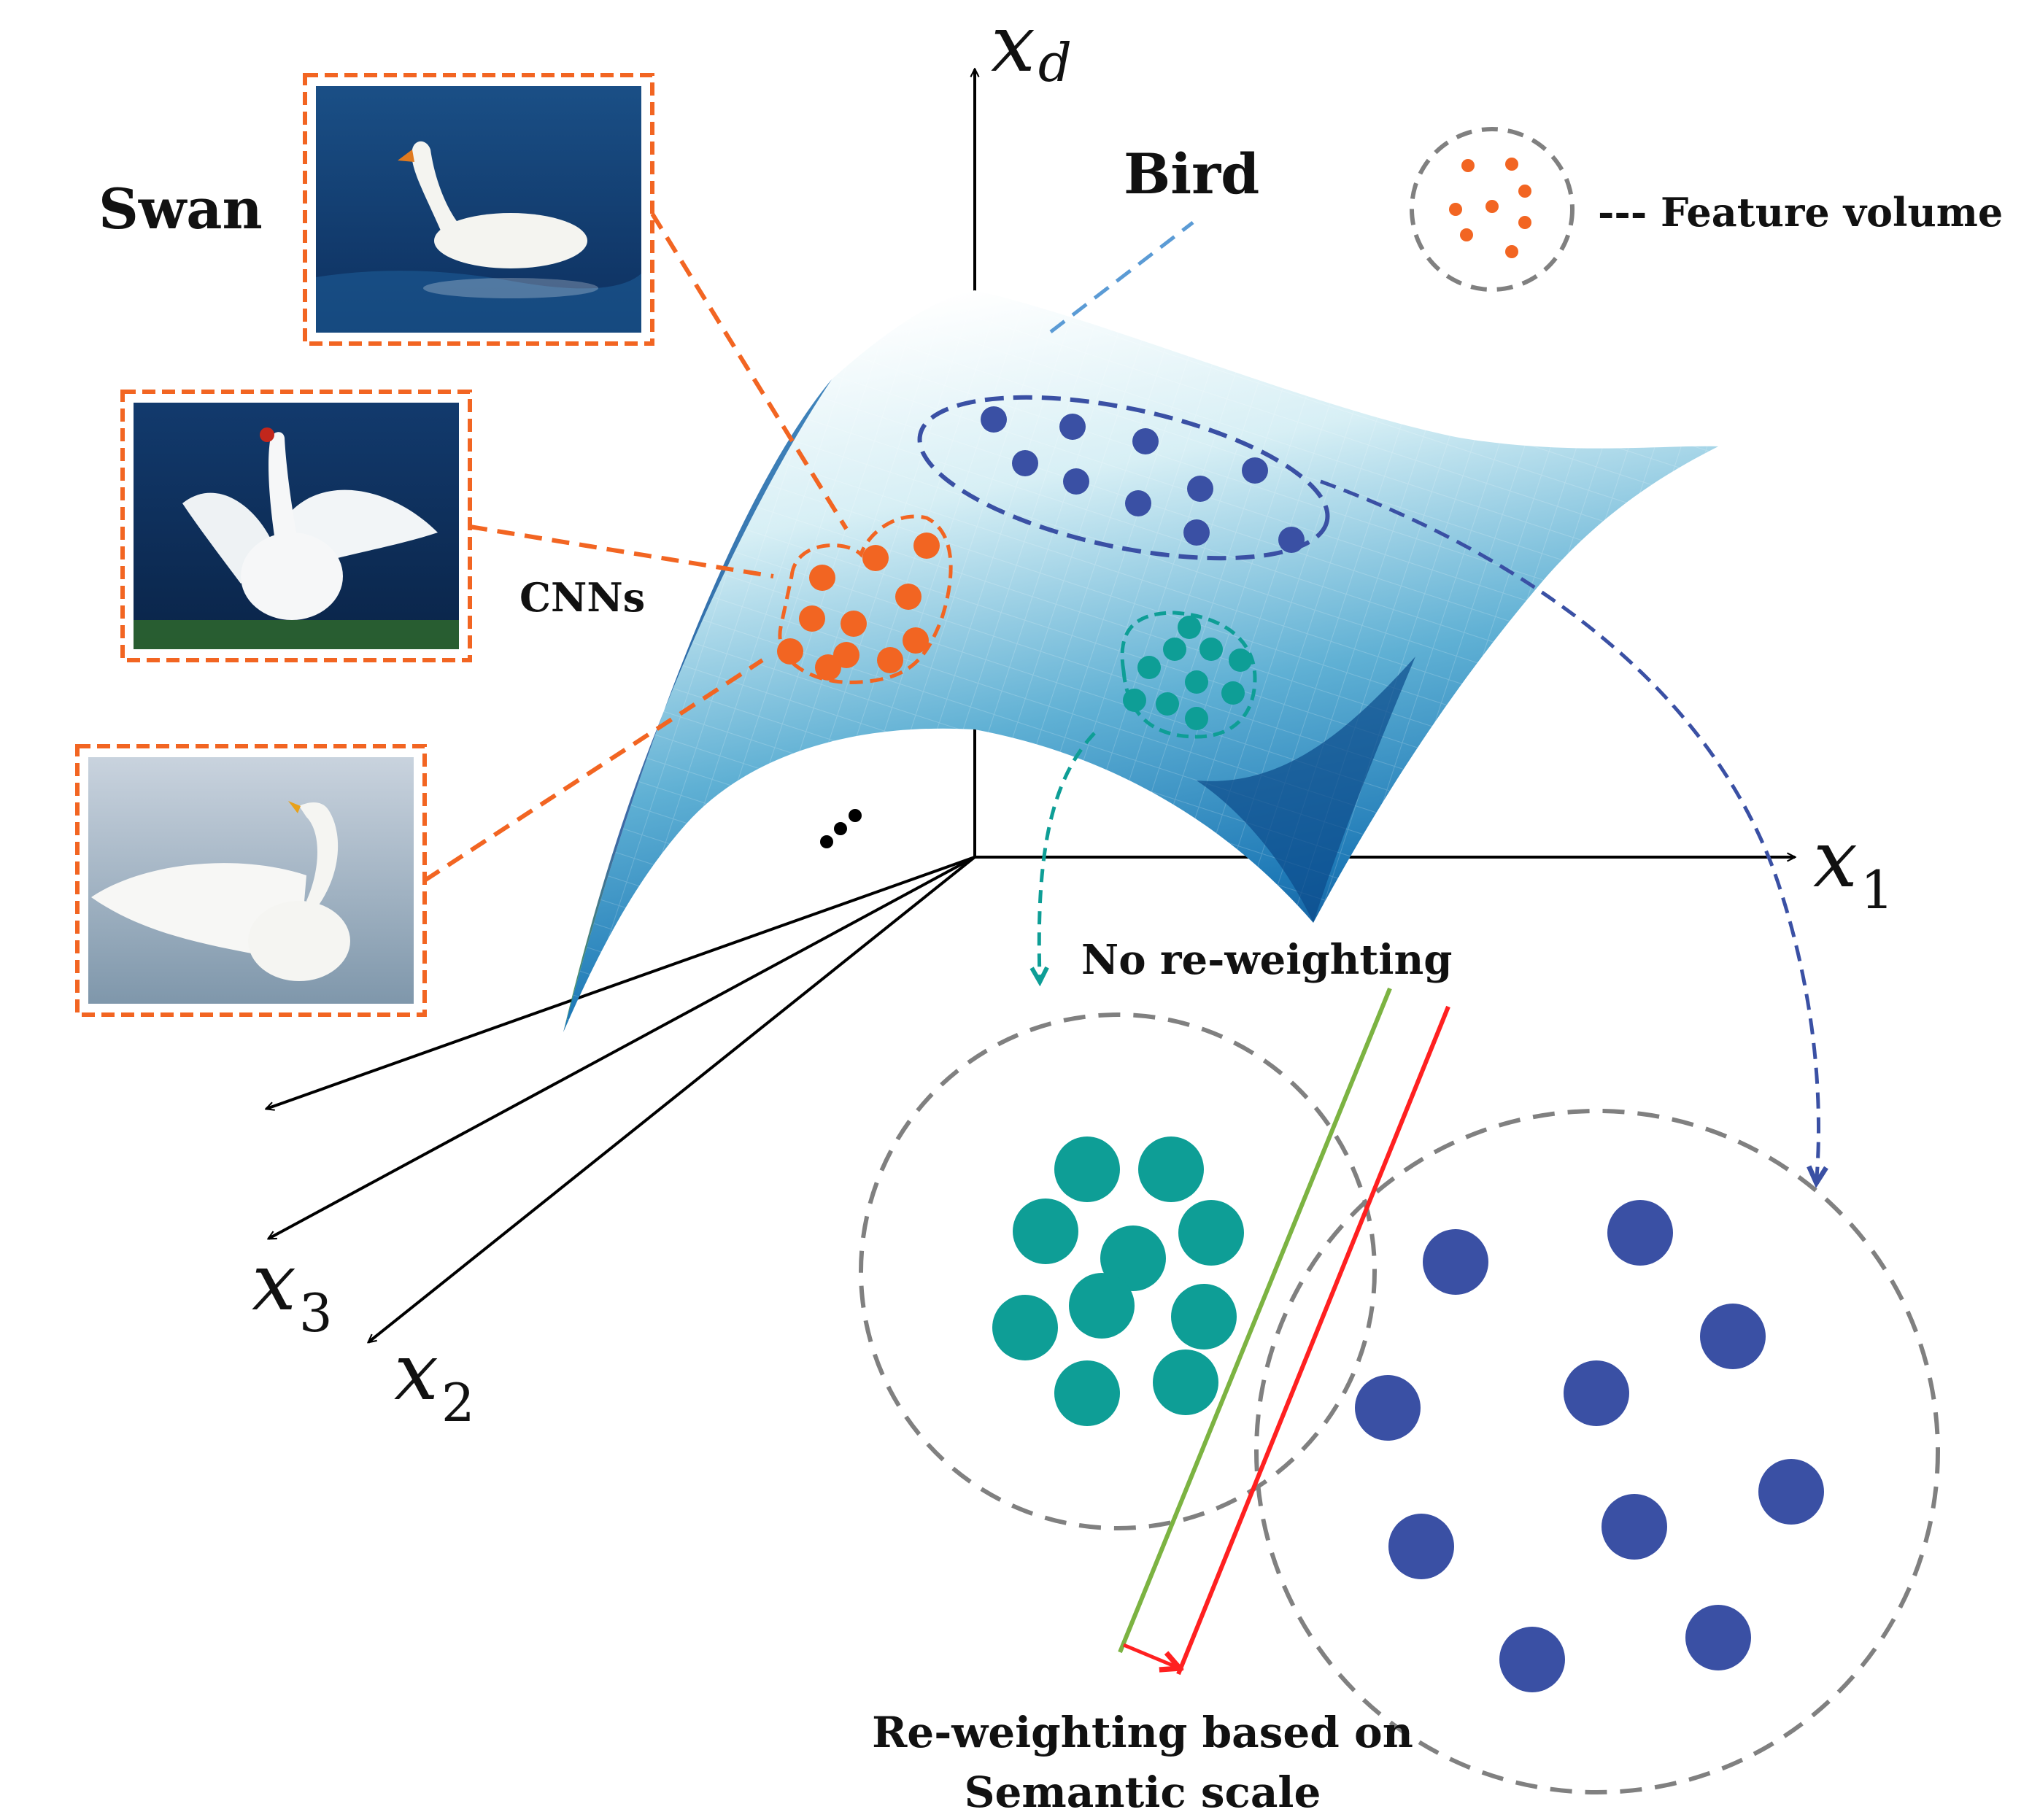 The height and width of the screenshot is (1820, 2040). What do you see at coordinates (1143, 479) in the screenshot?
I see `bird-feature-dots` at bounding box center [1143, 479].